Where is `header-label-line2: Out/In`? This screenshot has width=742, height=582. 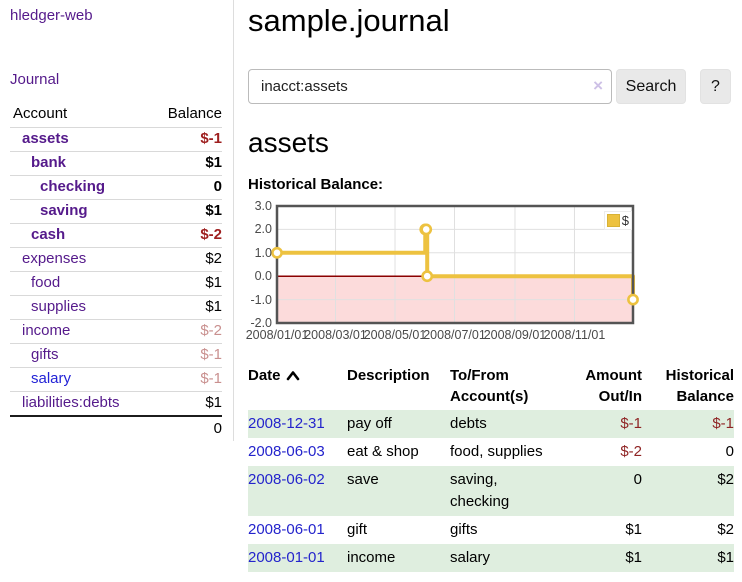 header-label-line2: Out/In is located at coordinates (620, 396).